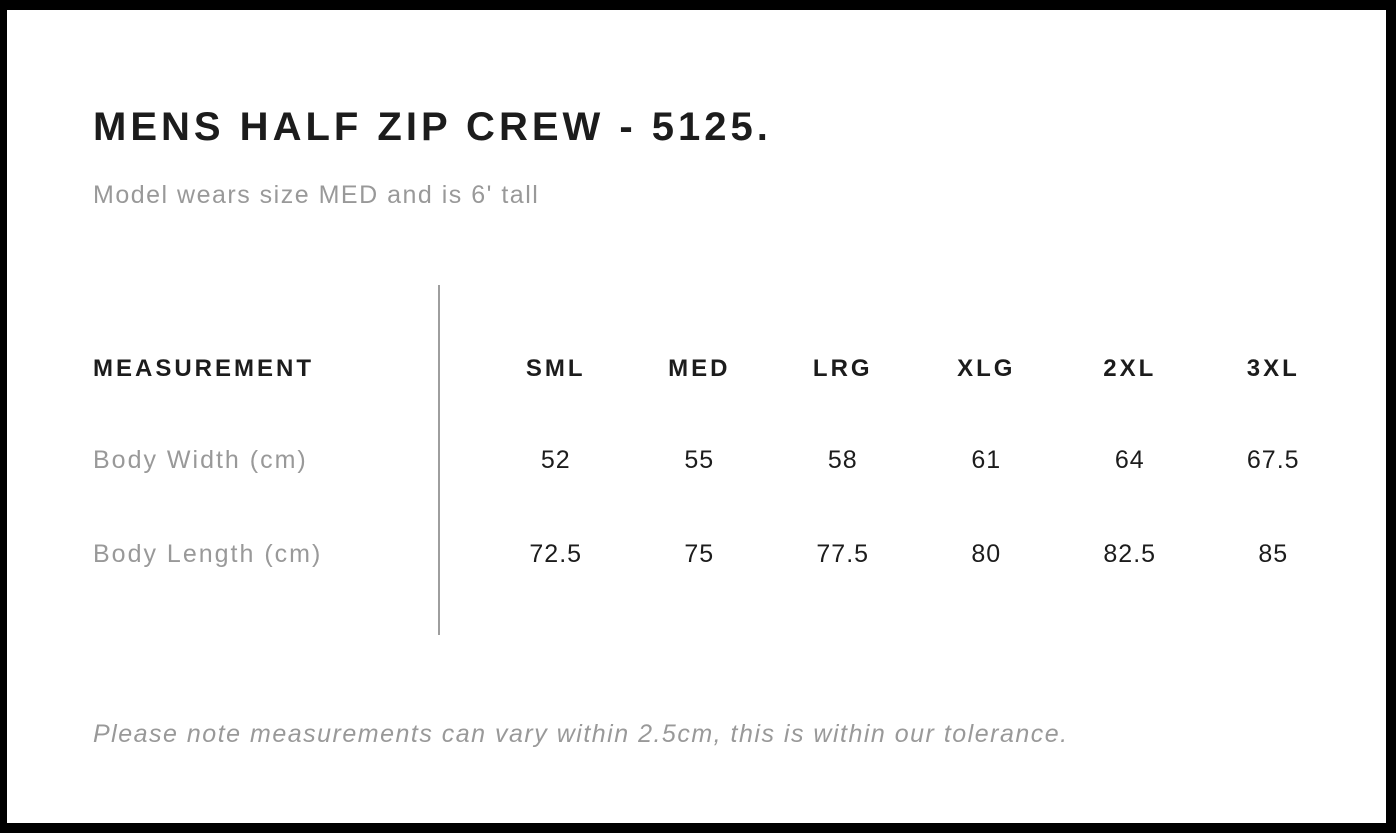 This screenshot has height=833, width=1396. I want to click on size-table-header-row: MEASUREMENT SML MED LRG XLG 2XL 3XL, so click(719, 369).